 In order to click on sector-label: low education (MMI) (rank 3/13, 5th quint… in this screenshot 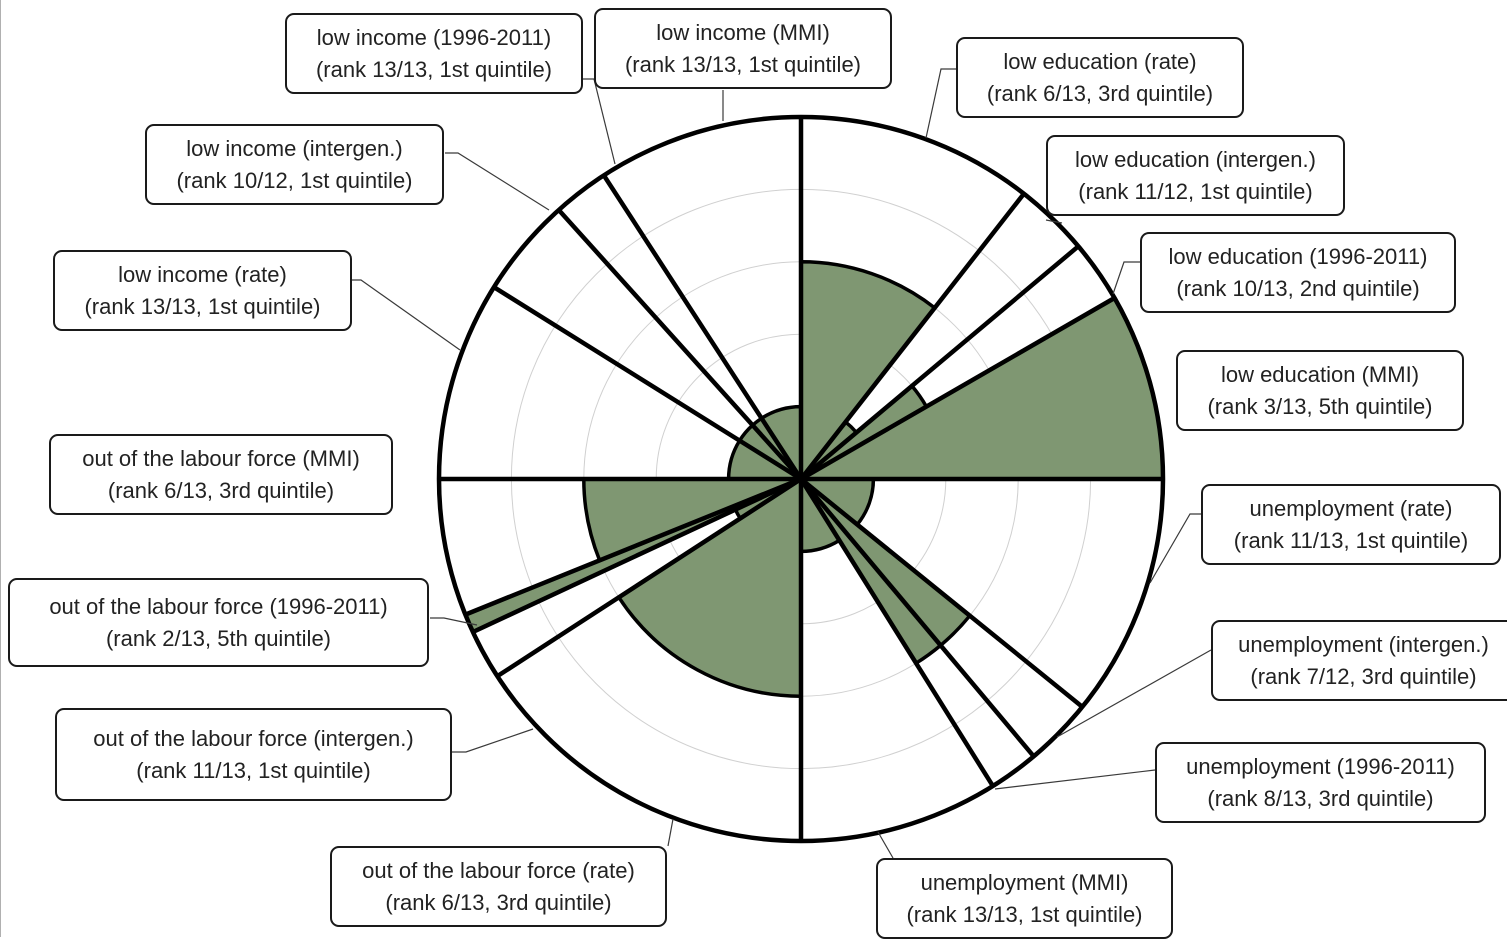, I will do `click(1320, 390)`.